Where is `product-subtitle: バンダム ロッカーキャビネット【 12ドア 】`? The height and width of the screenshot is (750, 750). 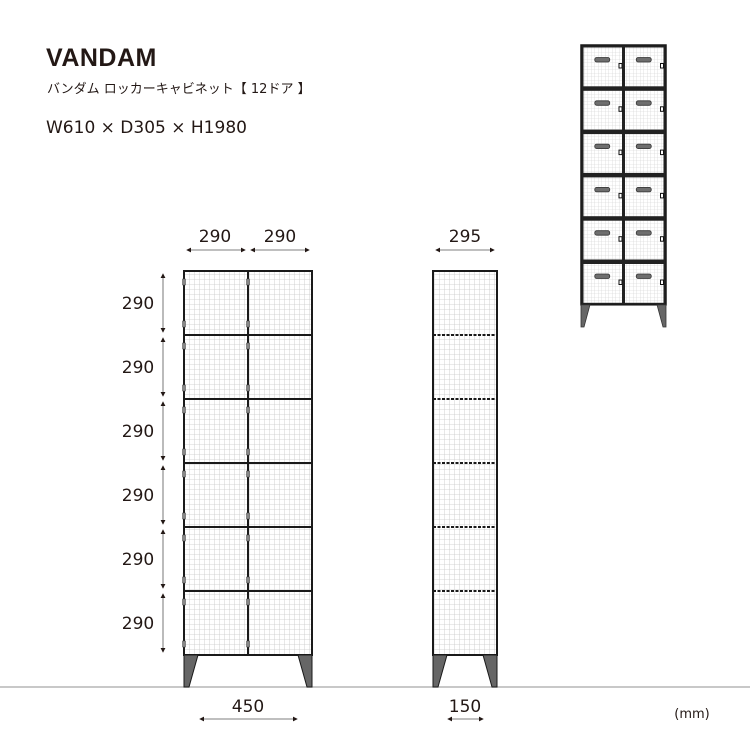
product-subtitle: バンダム ロッカーキャビネット【 12ドア 】 is located at coordinates (179, 89).